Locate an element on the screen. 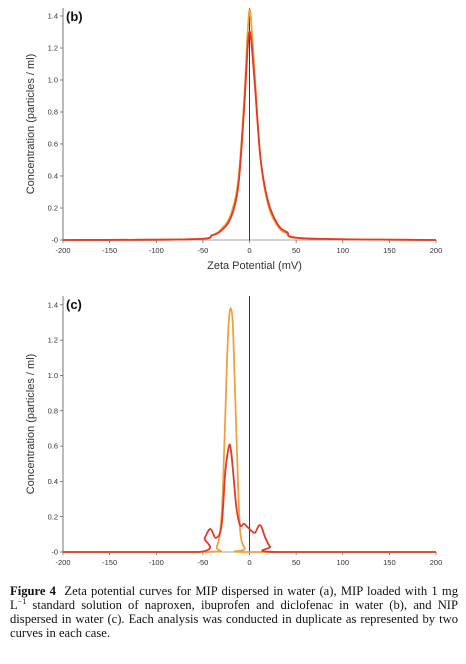 The height and width of the screenshot is (664, 466). figure-label: Figure 4 is located at coordinates (33, 591).